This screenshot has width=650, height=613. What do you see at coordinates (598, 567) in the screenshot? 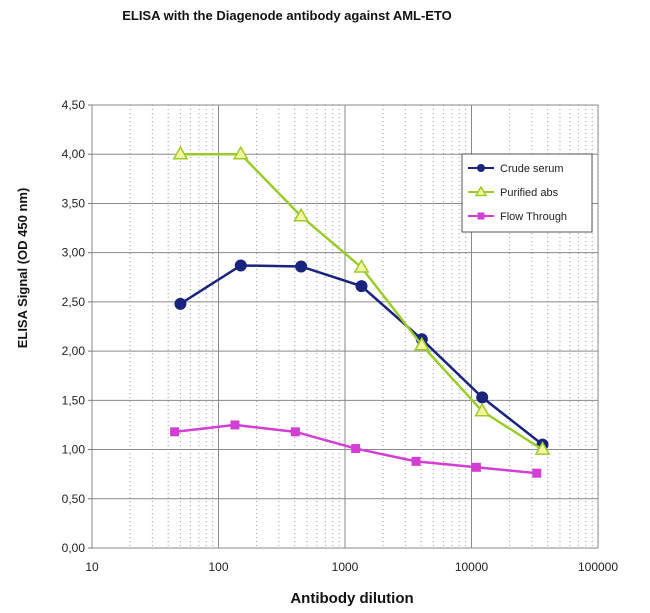
I see `x-tick-label: 100000` at bounding box center [598, 567].